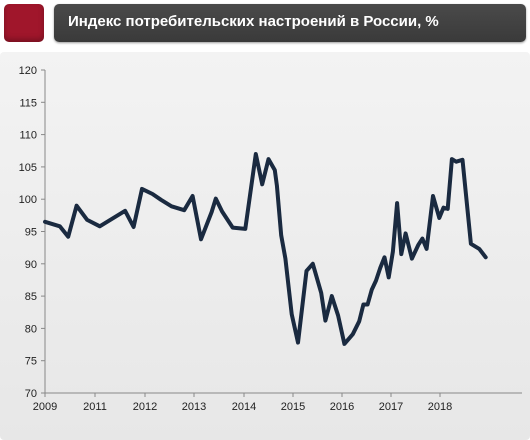 The height and width of the screenshot is (440, 530). I want to click on x-tick-label: 2016, so click(342, 407).